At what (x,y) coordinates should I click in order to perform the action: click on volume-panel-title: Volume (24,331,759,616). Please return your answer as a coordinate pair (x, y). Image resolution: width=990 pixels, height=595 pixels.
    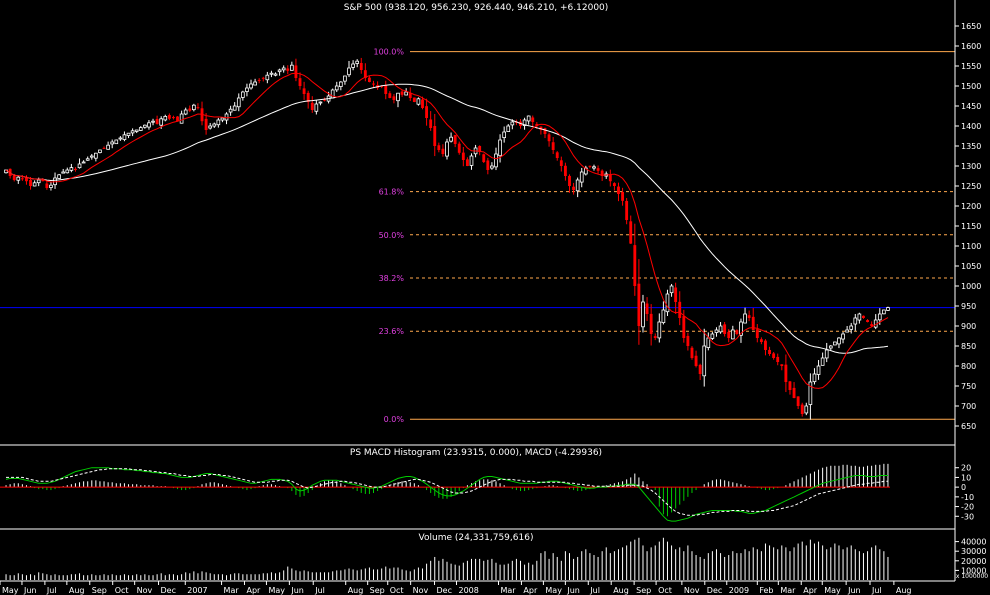
    Looking at the image, I should click on (476, 538).